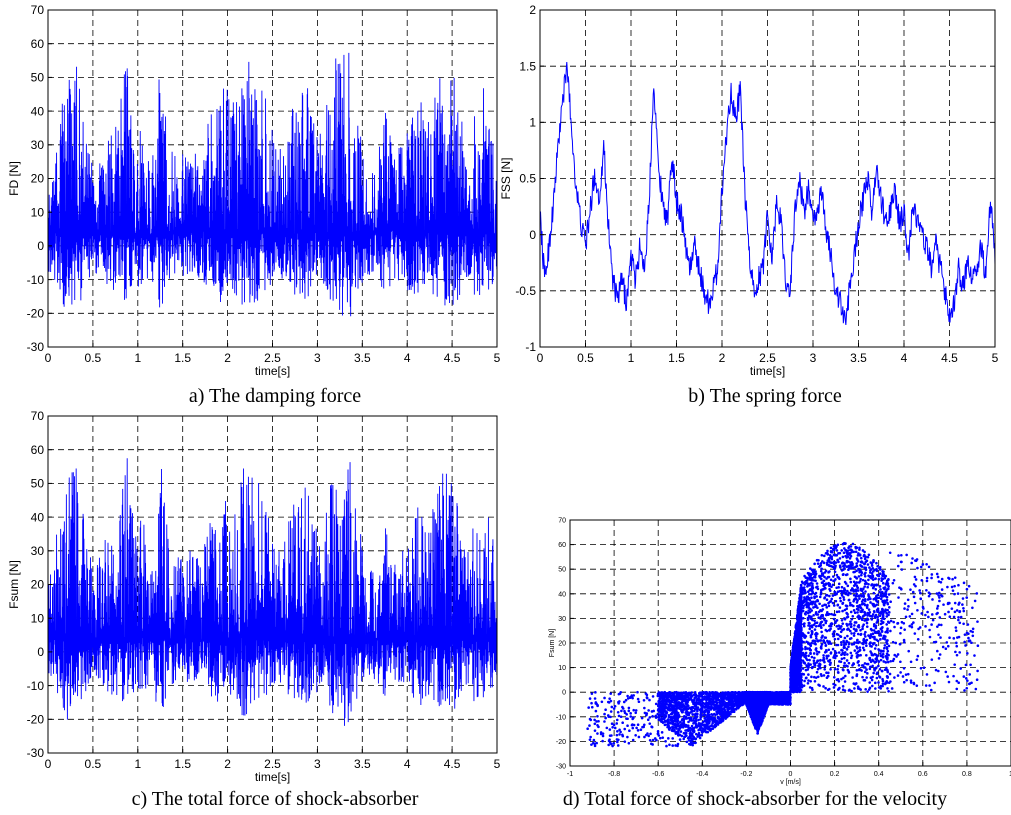 This screenshot has width=1011, height=815. Describe the element at coordinates (38, 44) in the screenshot. I see `y-tick-label: 60` at that location.